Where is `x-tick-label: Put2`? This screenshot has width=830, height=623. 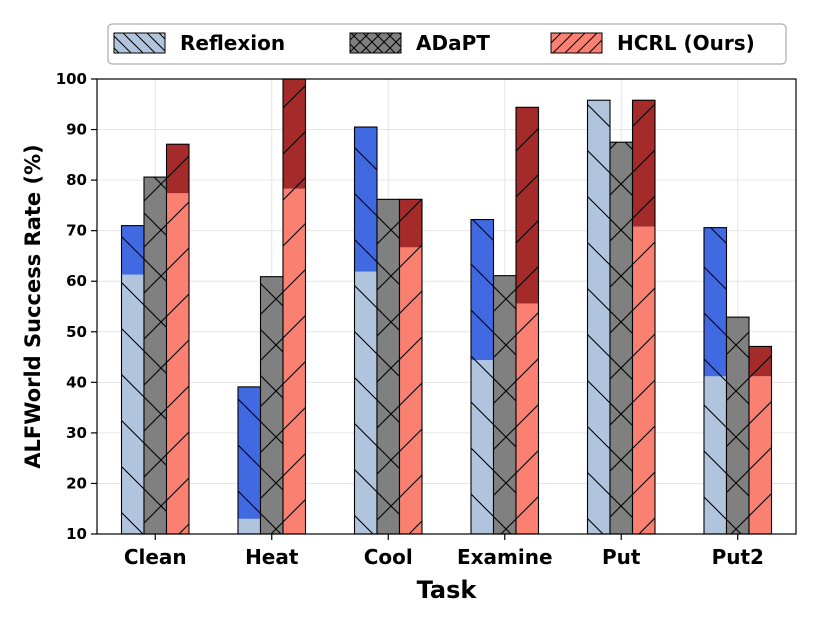 x-tick-label: Put2 is located at coordinates (738, 557).